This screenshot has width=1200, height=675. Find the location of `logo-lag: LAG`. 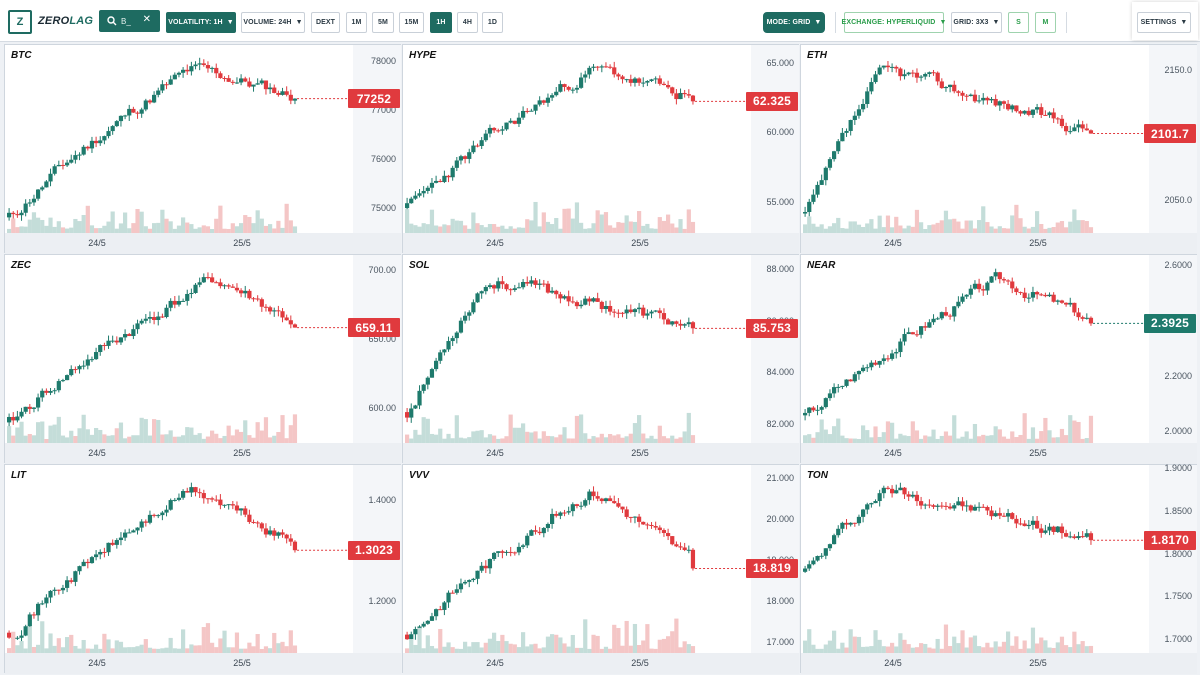

logo-lag: LAG is located at coordinates (81, 21).